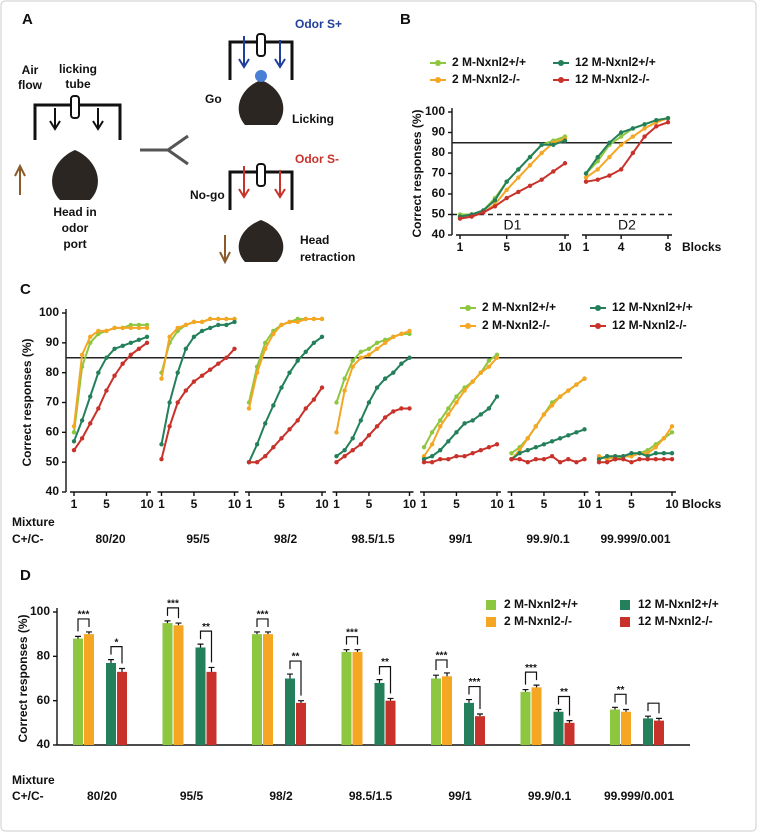  Describe the element at coordinates (439, 214) in the screenshot. I see `y-tick-label: 50` at that location.